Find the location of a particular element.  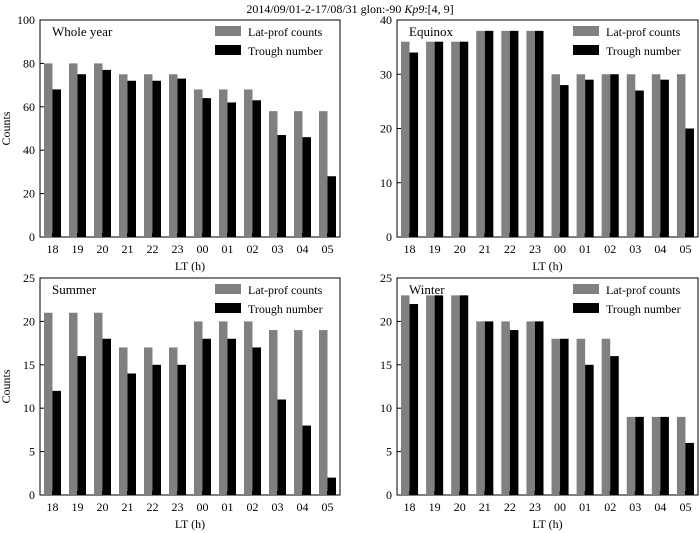

y-tick-label: 25 is located at coordinates (386, 278).